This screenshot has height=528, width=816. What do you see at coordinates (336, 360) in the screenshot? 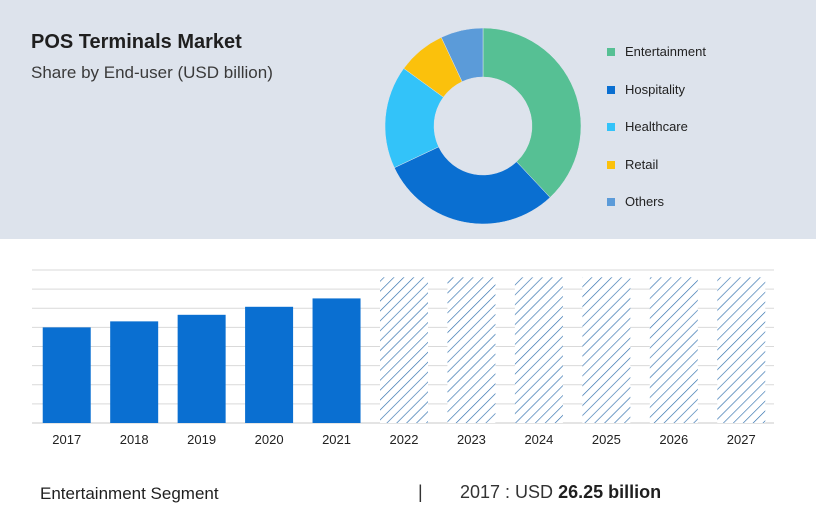
I see `bar-2021` at bounding box center [336, 360].